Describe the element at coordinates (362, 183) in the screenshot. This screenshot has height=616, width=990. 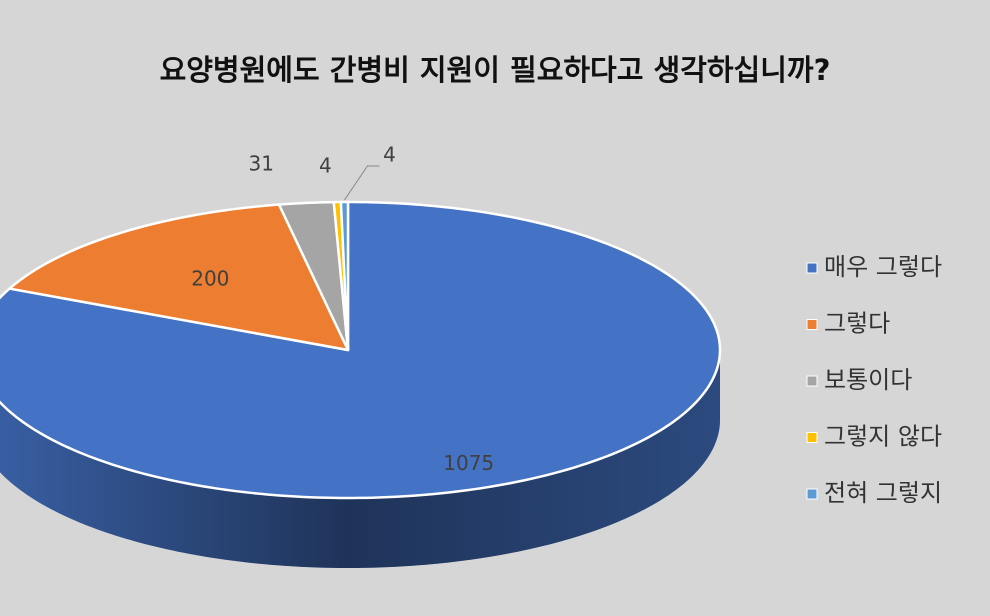
I see `leader-line` at that location.